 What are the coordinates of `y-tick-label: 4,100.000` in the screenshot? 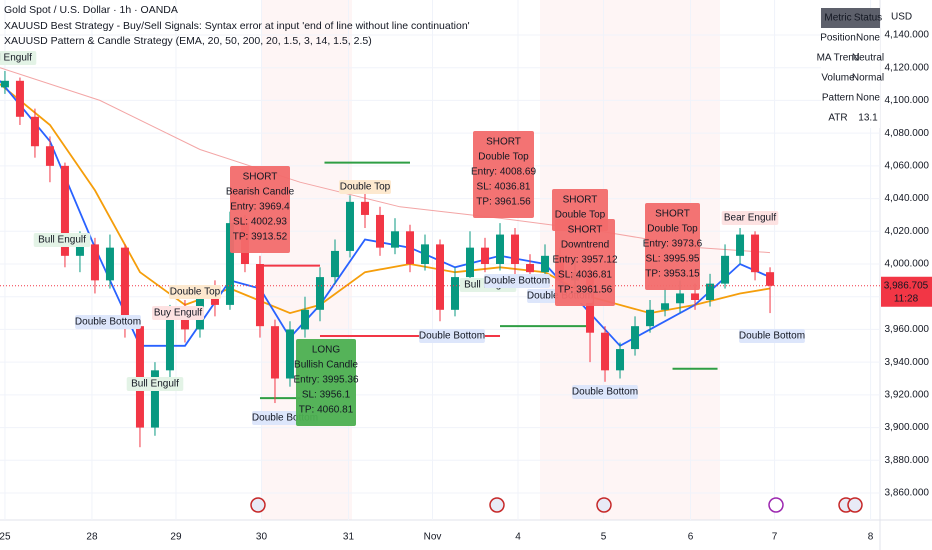 It's located at (907, 100).